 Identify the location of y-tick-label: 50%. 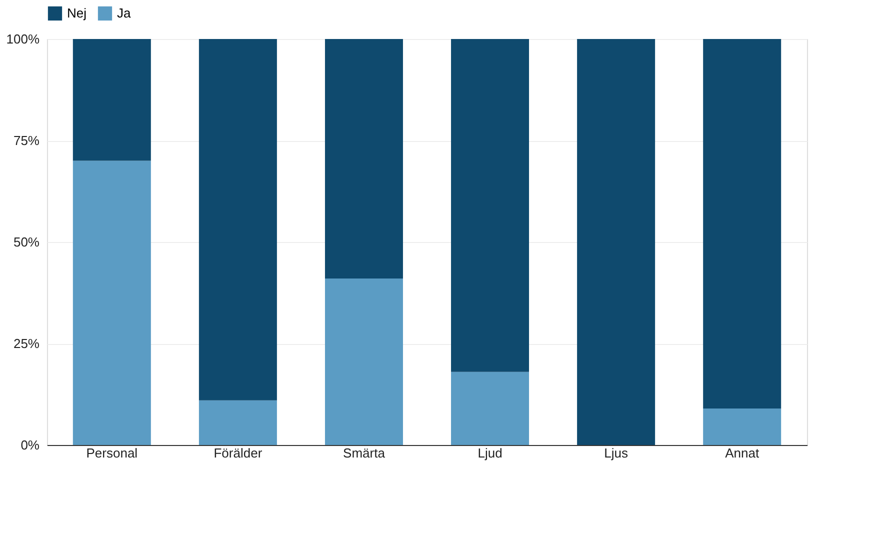
(26, 242).